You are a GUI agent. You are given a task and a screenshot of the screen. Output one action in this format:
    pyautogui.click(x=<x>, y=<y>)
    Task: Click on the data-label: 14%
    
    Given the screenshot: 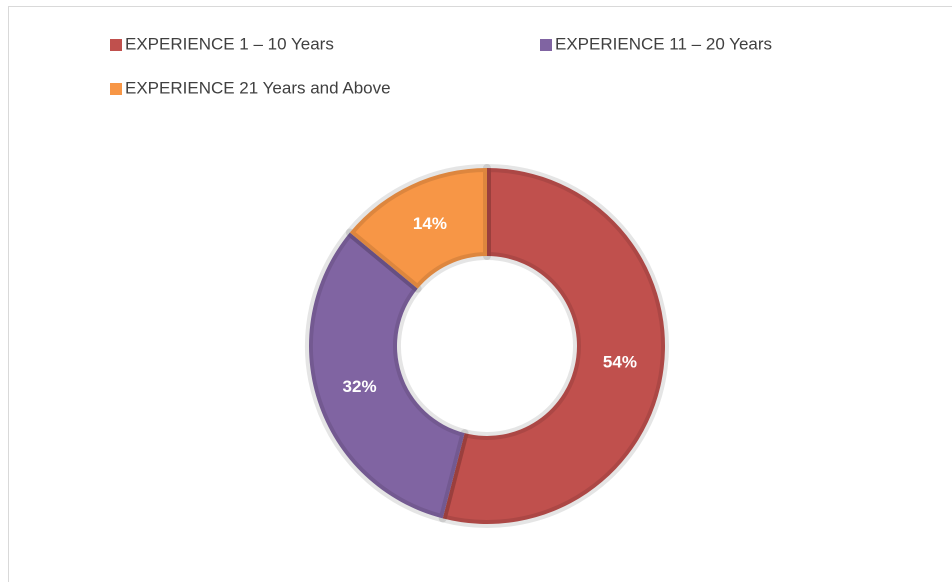 What is the action you would take?
    pyautogui.click(x=430, y=223)
    